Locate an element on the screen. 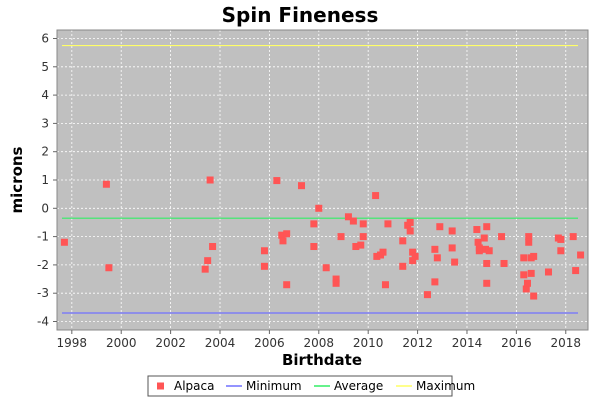 The width and height of the screenshot is (600, 400). legend-marker-alpaca is located at coordinates (160, 386).